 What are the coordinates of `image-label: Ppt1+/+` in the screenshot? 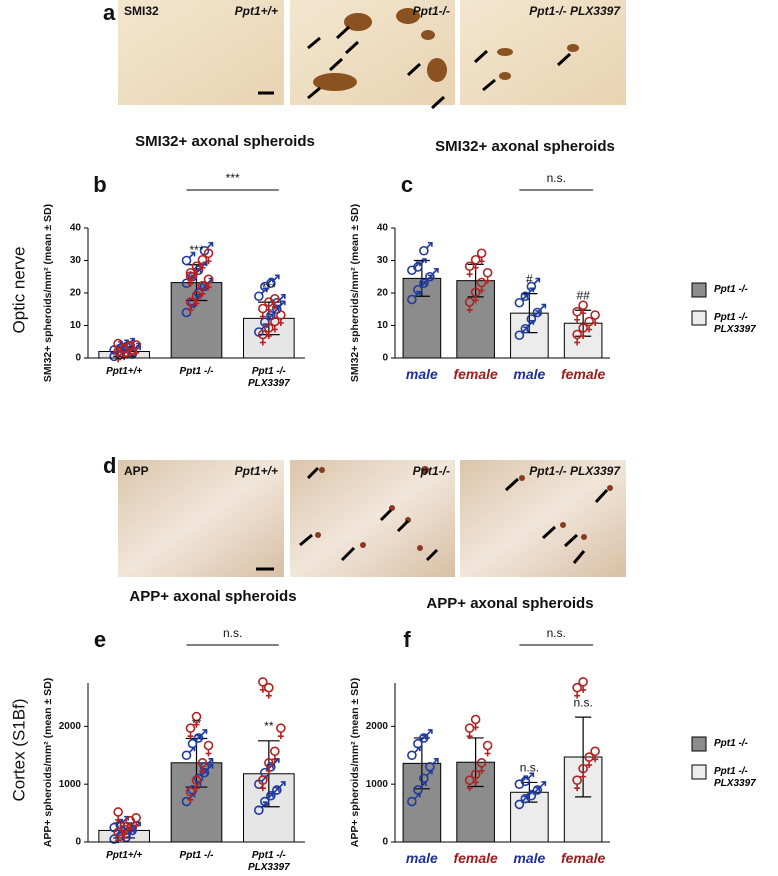 It's located at (256, 471).